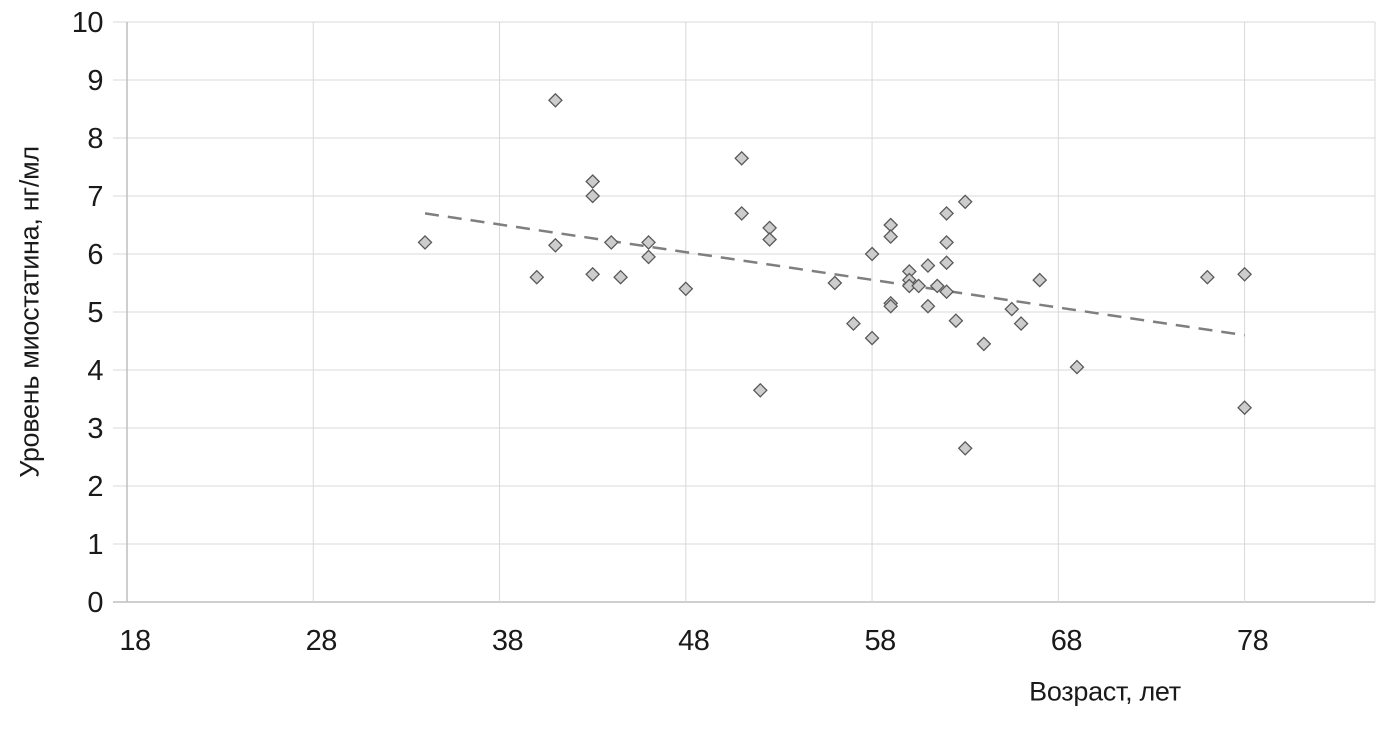 This screenshot has height=730, width=1398. I want to click on y-tick-label: 10, so click(87, 23).